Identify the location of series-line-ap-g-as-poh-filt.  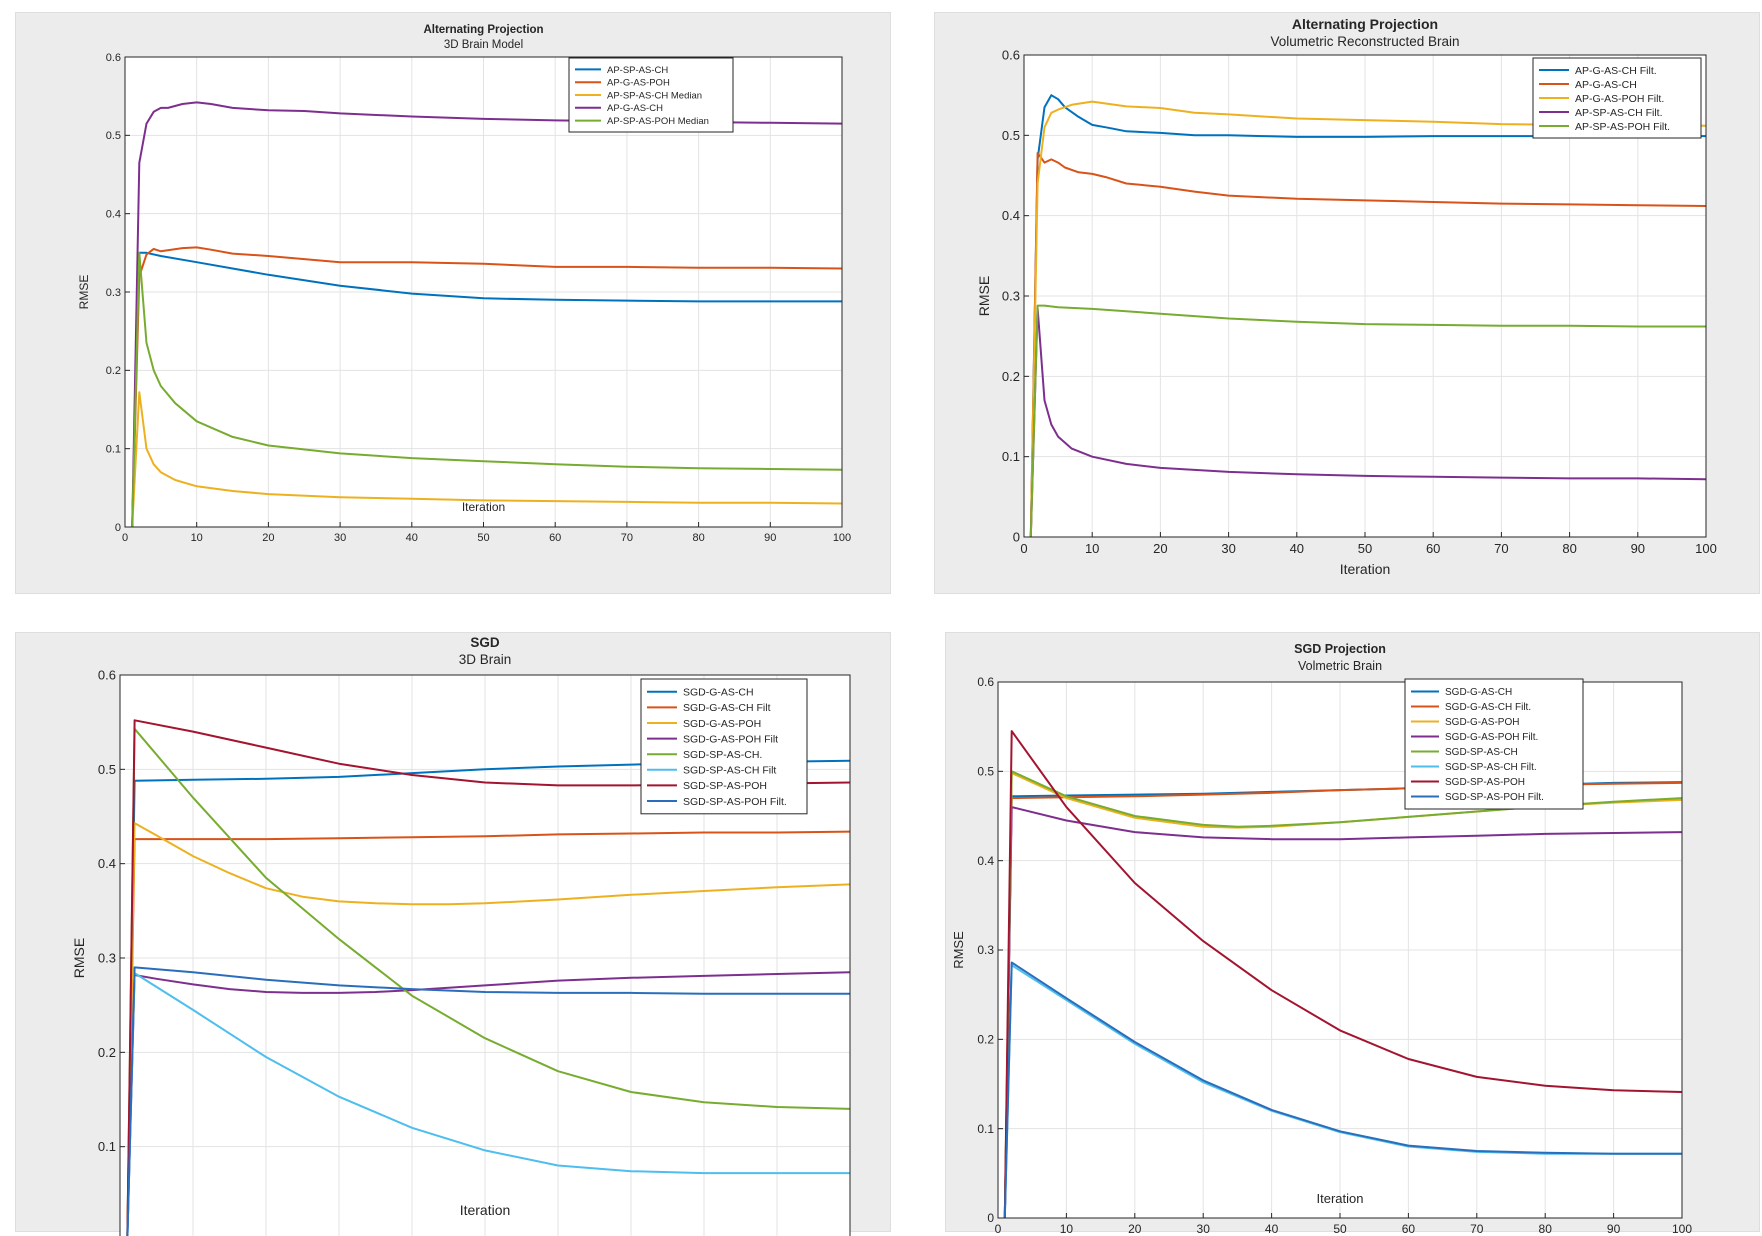
(1368, 319).